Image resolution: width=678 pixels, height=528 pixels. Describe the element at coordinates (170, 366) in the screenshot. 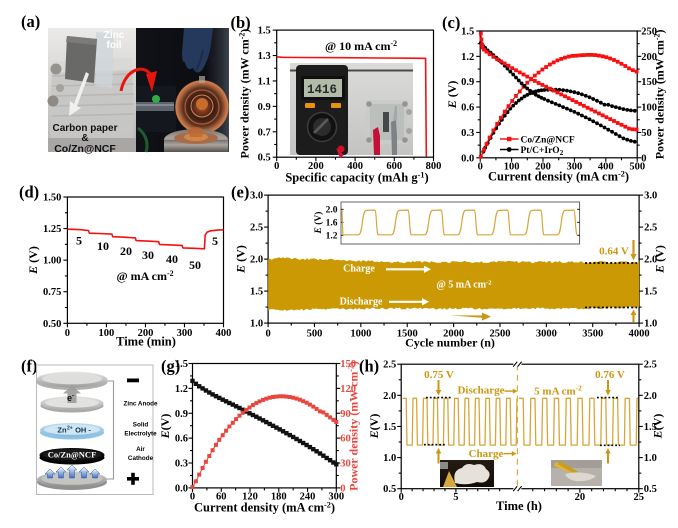

I see `svg-text: (g)` at that location.